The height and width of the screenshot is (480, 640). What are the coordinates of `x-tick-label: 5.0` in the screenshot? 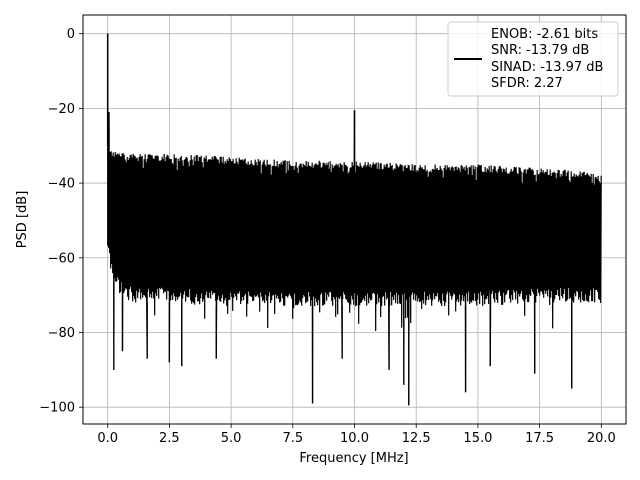 It's located at (231, 438).